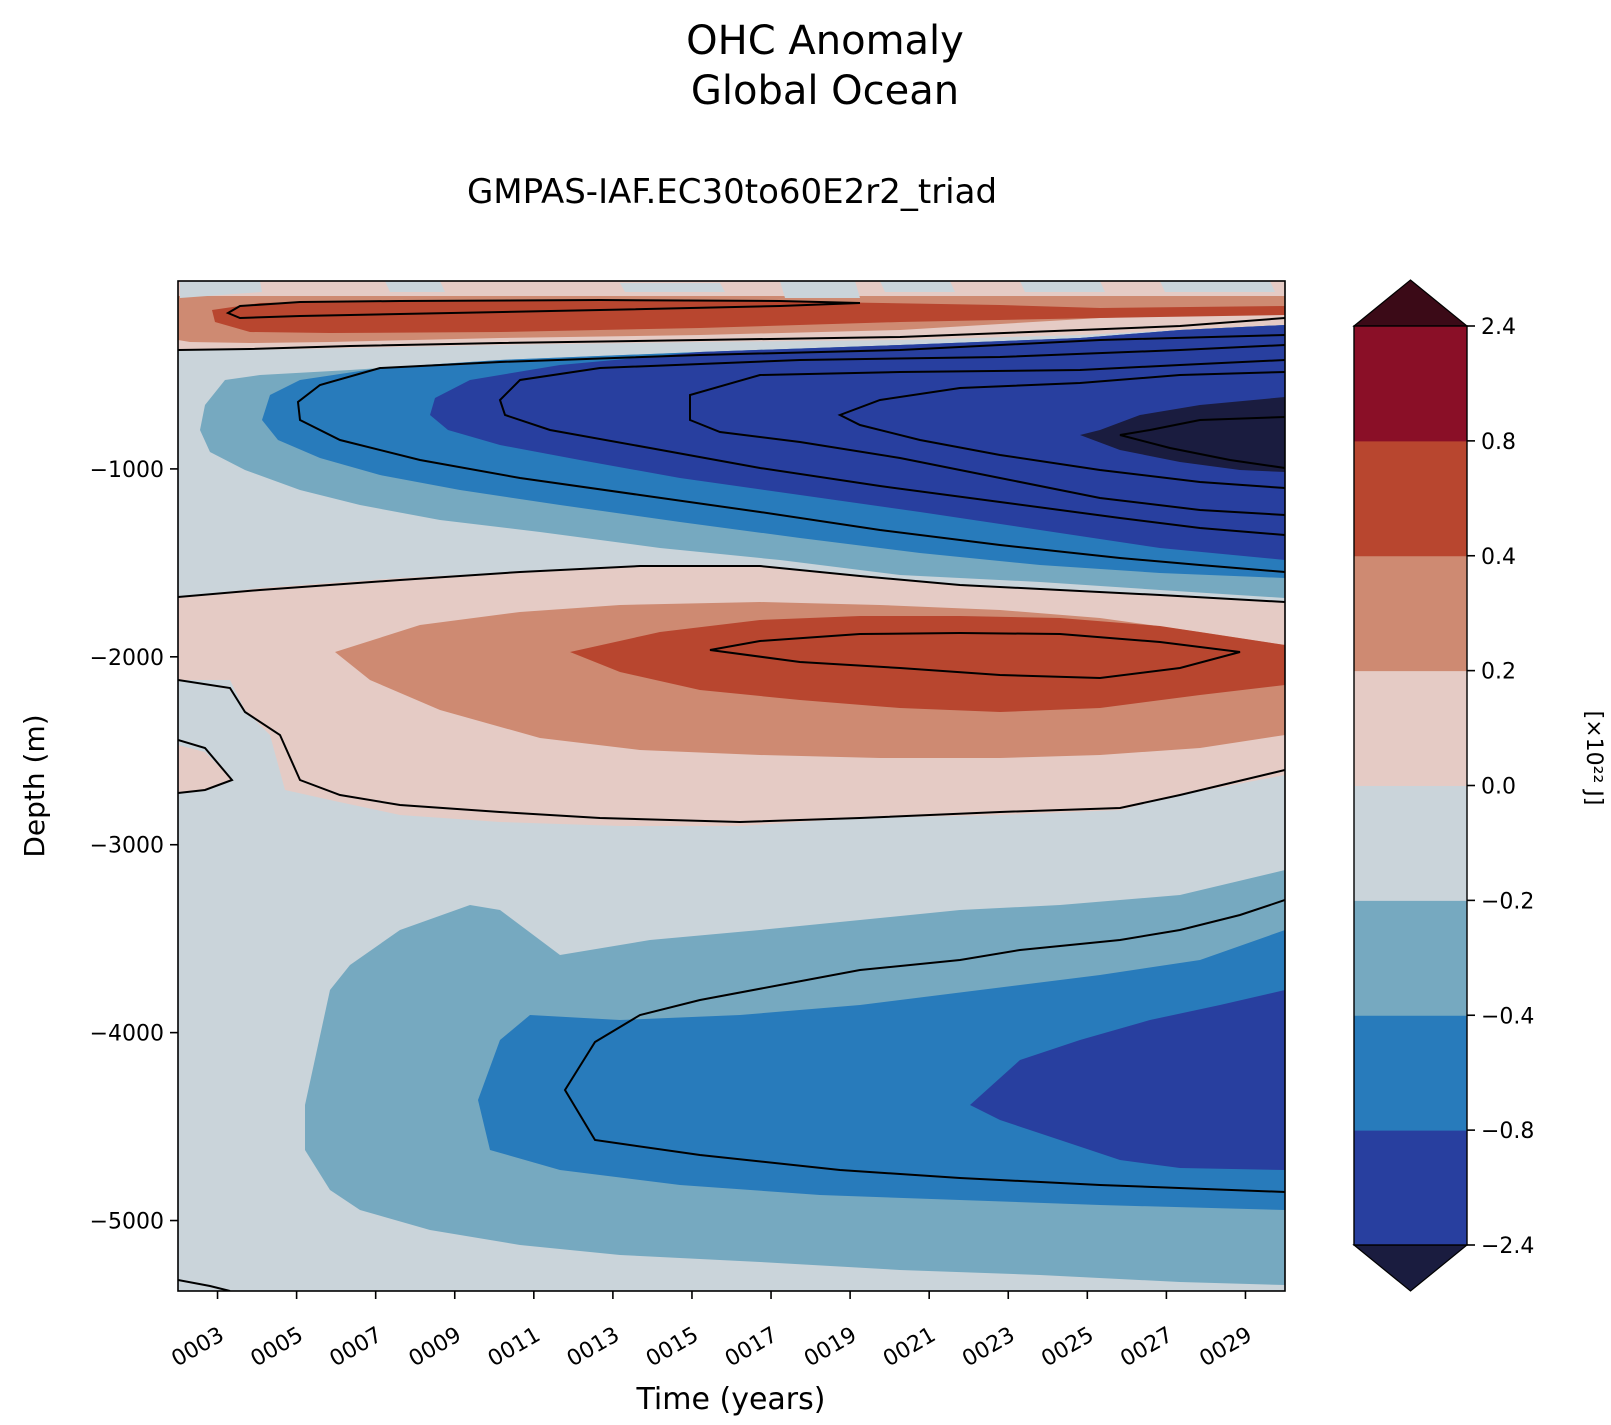 The height and width of the screenshot is (1425, 1611). What do you see at coordinates (1410, 1268) in the screenshot?
I see `colorbar-extend-min` at bounding box center [1410, 1268].